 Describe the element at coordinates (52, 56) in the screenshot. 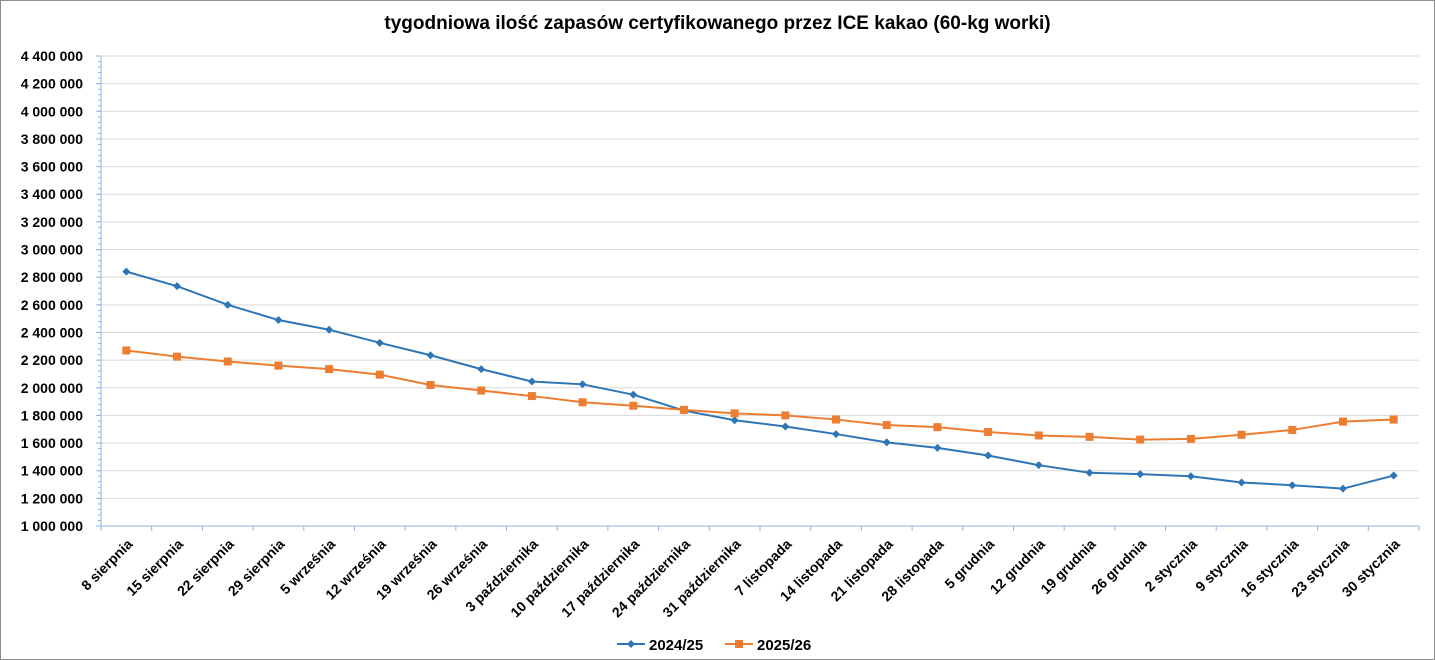

I see `y-tick-label: 4 400 000` at that location.